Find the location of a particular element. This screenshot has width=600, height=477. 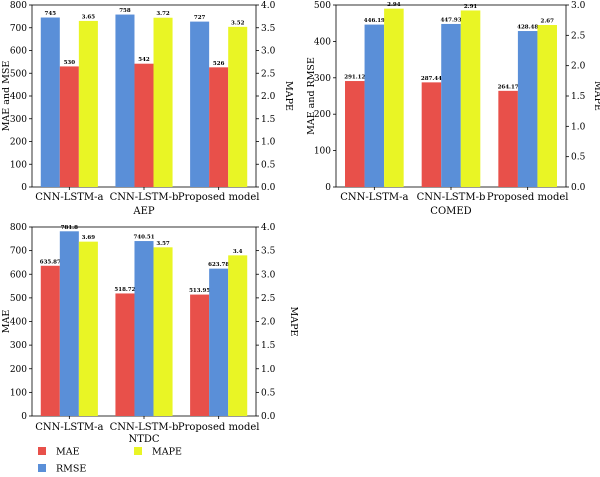

data-label-mape: 3.69 is located at coordinates (89, 238).